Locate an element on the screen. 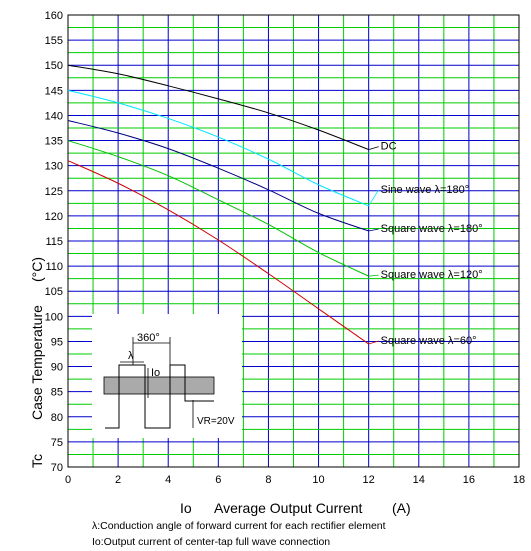 The image size is (531, 551). series-label-1: Sine wave λ=180° is located at coordinates (425, 190).